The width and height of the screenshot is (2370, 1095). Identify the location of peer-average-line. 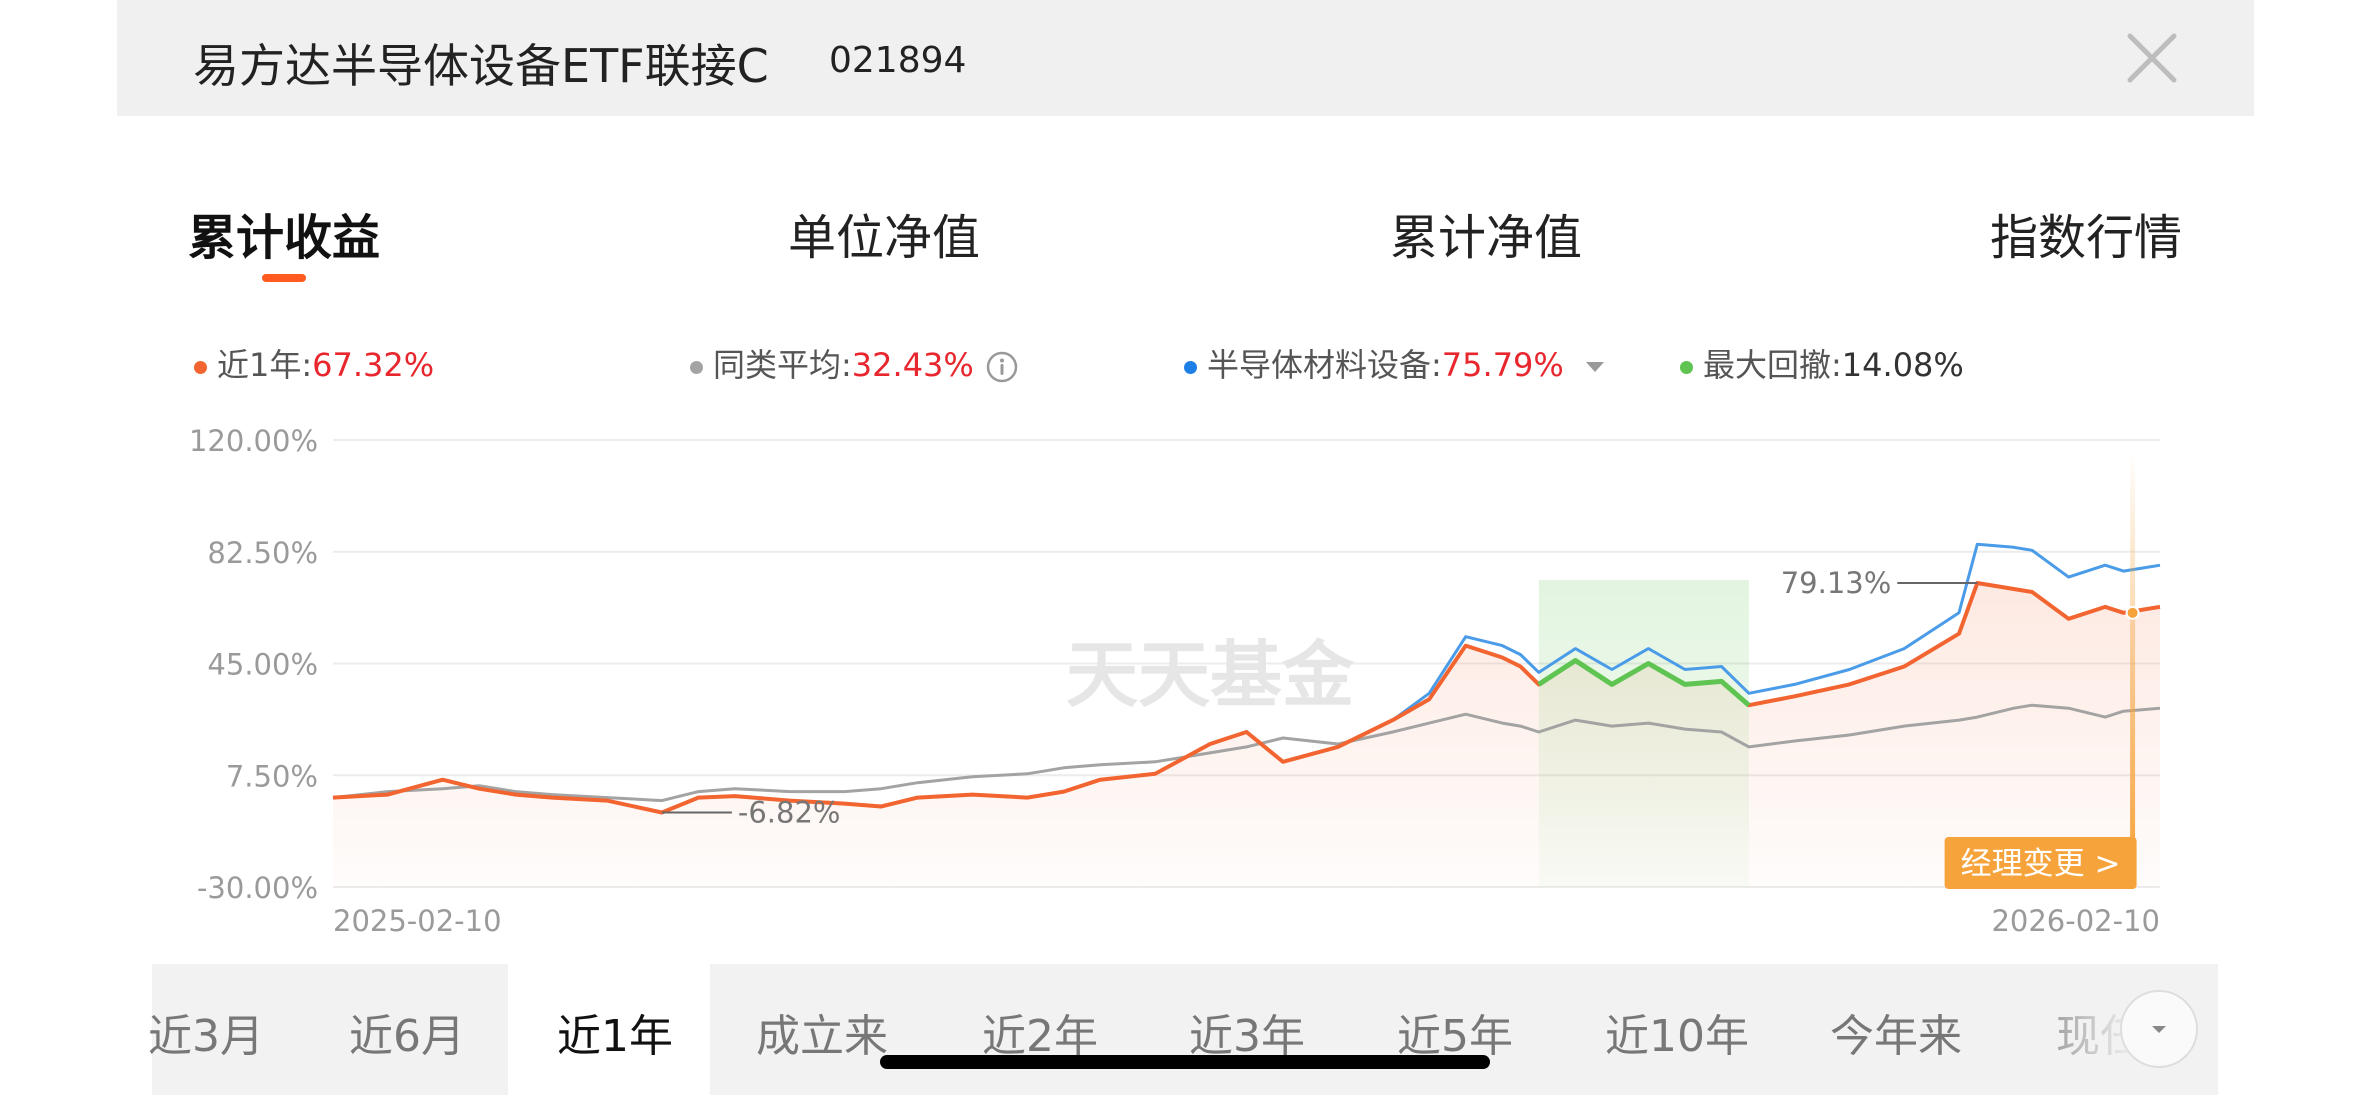
(1246, 753).